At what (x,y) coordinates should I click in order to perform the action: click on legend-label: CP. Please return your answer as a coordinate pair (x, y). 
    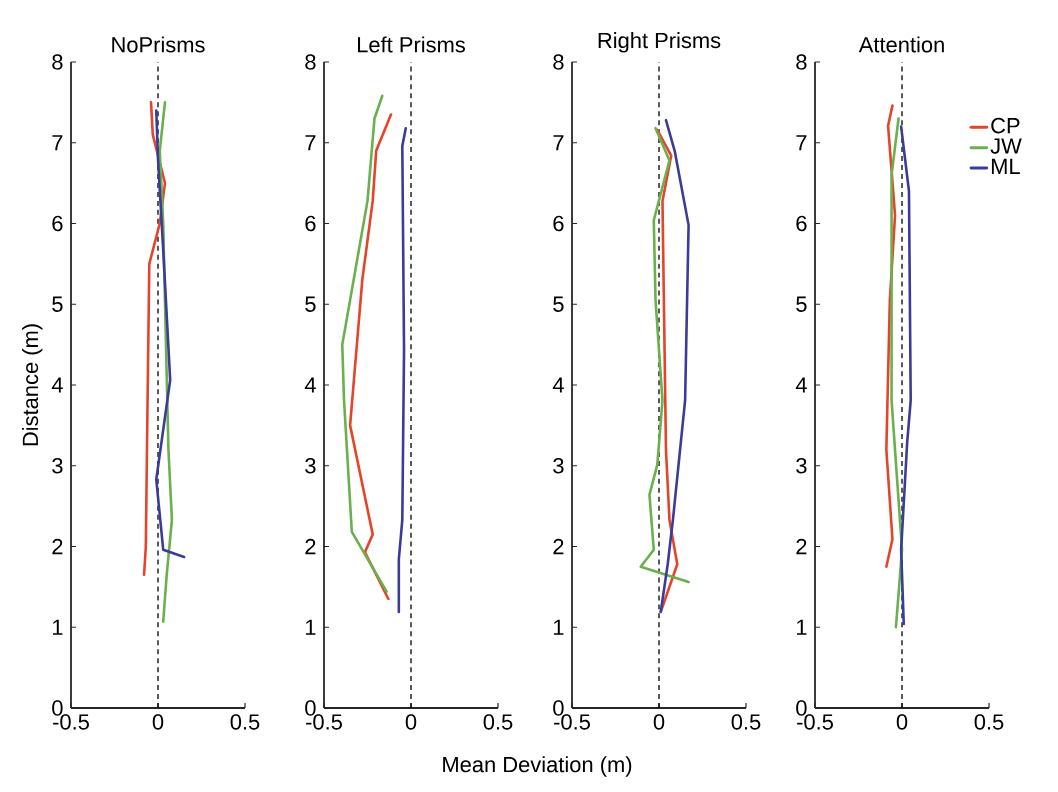
    Looking at the image, I should click on (1005, 125).